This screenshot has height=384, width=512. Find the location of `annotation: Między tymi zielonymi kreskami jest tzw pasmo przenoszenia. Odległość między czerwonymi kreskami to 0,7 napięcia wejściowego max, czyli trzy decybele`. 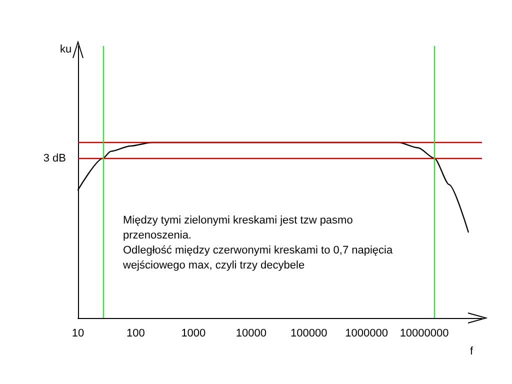

annotation: Między tymi zielonymi kreskami jest tzw pasmo przenoszenia. Odległość między czerwonymi kreskami to 0,7 napięcia wejściowego max, czyli trzy decybele is located at coordinates (258, 243).